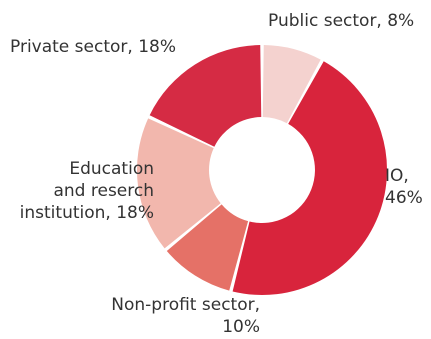 The image size is (431, 339). I want to click on slice-education, so click(178, 183).